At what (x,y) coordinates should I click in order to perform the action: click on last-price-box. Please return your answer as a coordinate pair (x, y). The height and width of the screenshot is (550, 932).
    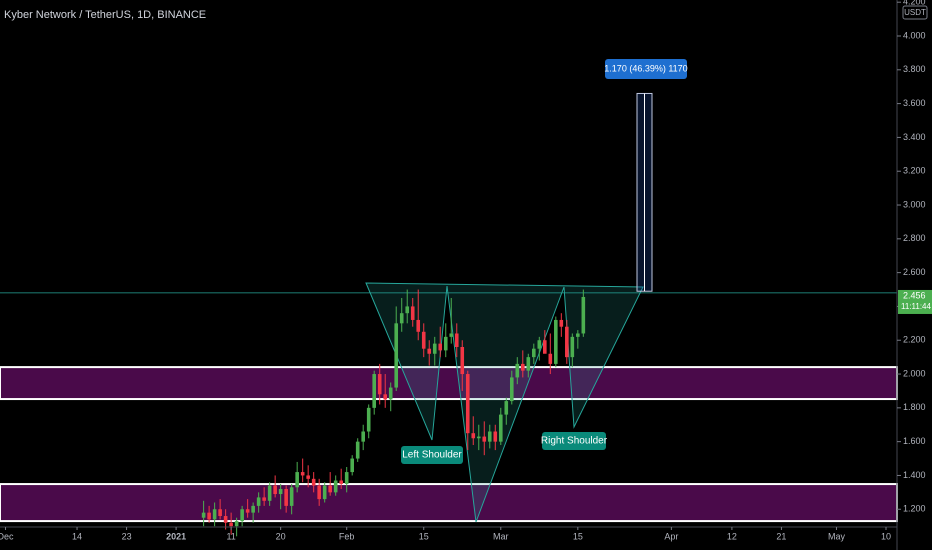
    Looking at the image, I should click on (915, 301).